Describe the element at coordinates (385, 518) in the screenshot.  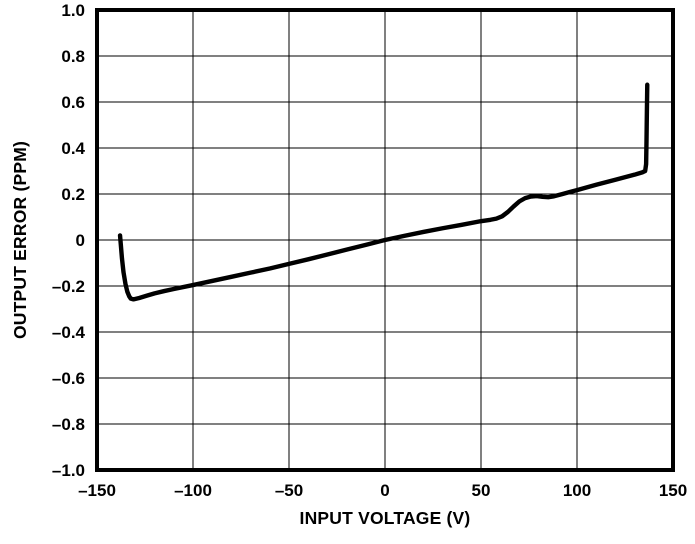
I see `x-axis-title: INPUT VOLTAGE (V)` at that location.